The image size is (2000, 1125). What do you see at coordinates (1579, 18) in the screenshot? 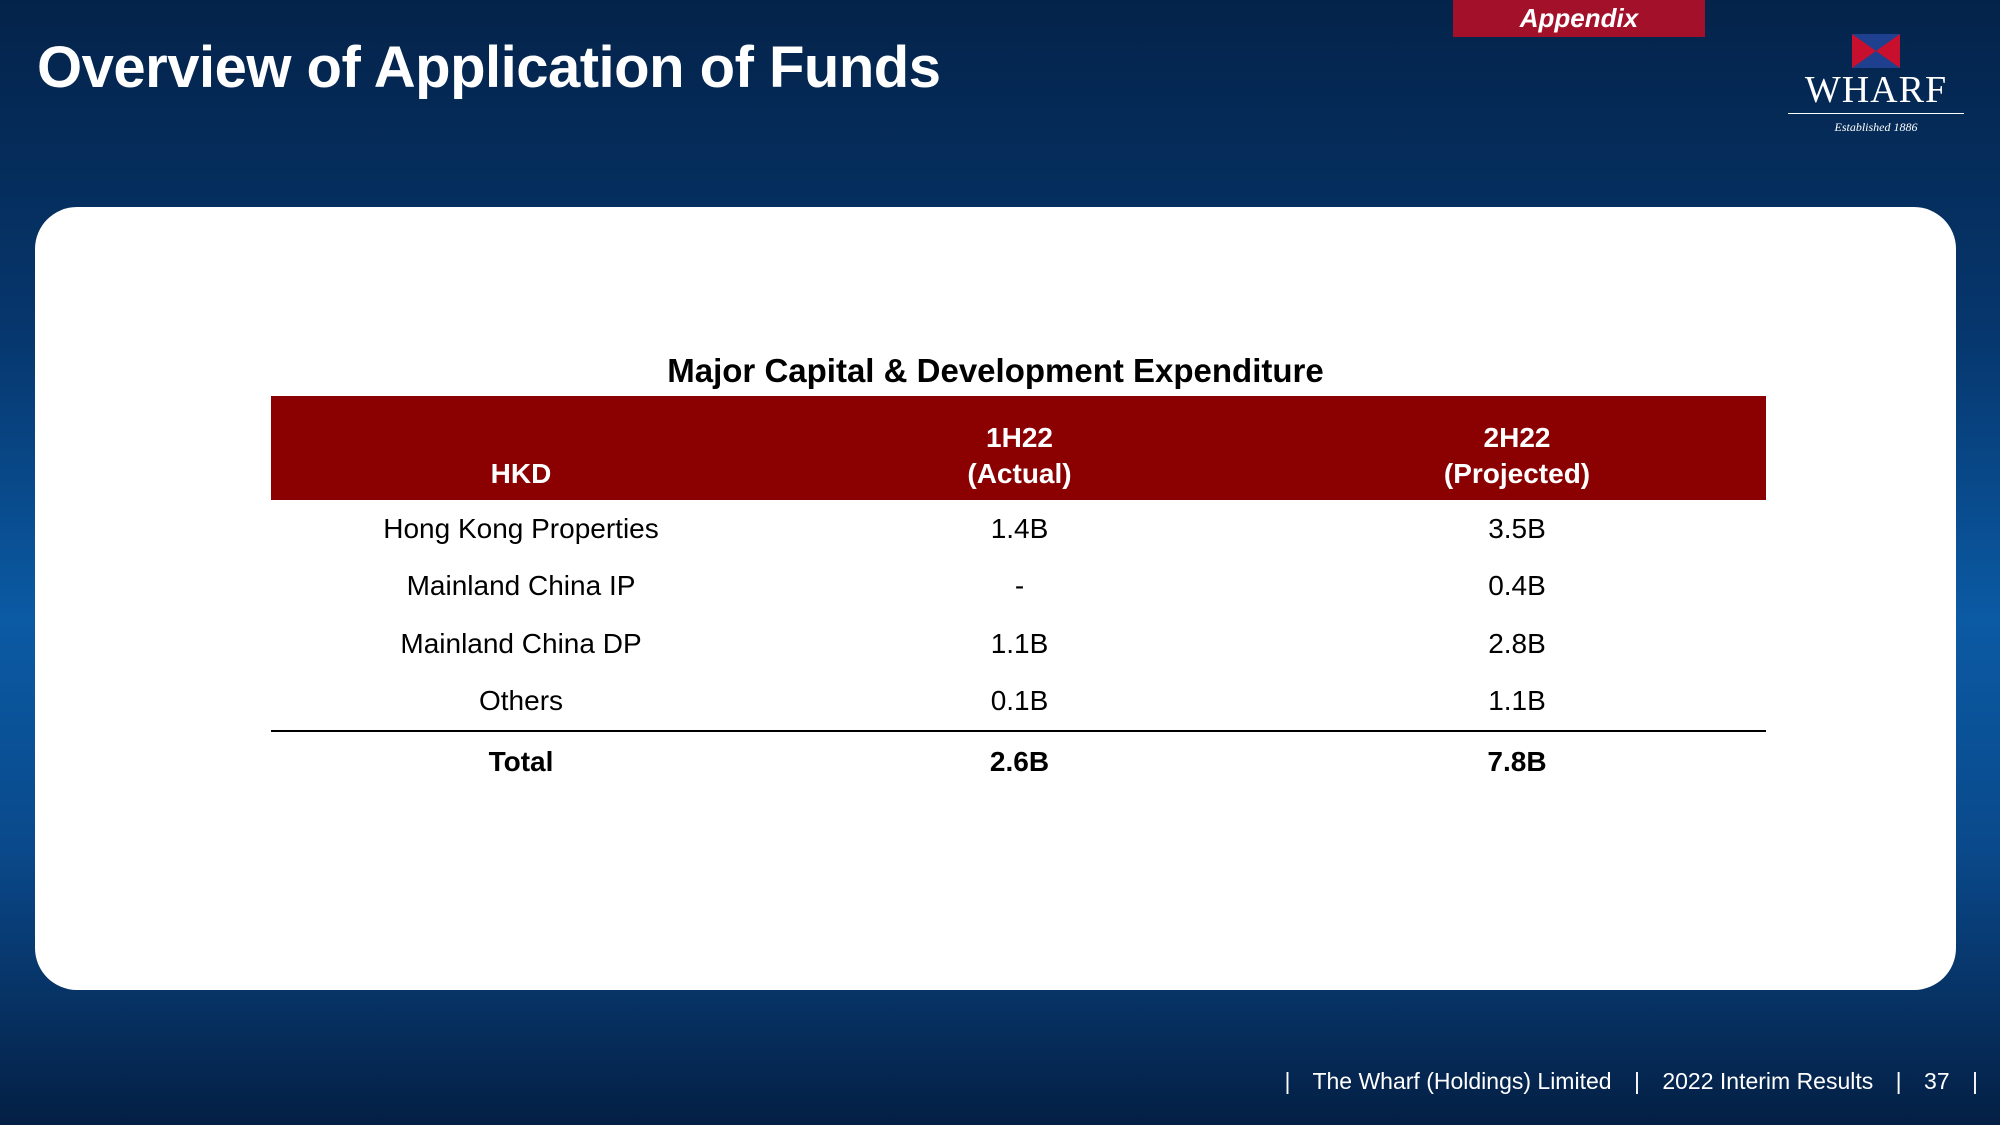
I see `section-tab-appendix: Appendix` at bounding box center [1579, 18].